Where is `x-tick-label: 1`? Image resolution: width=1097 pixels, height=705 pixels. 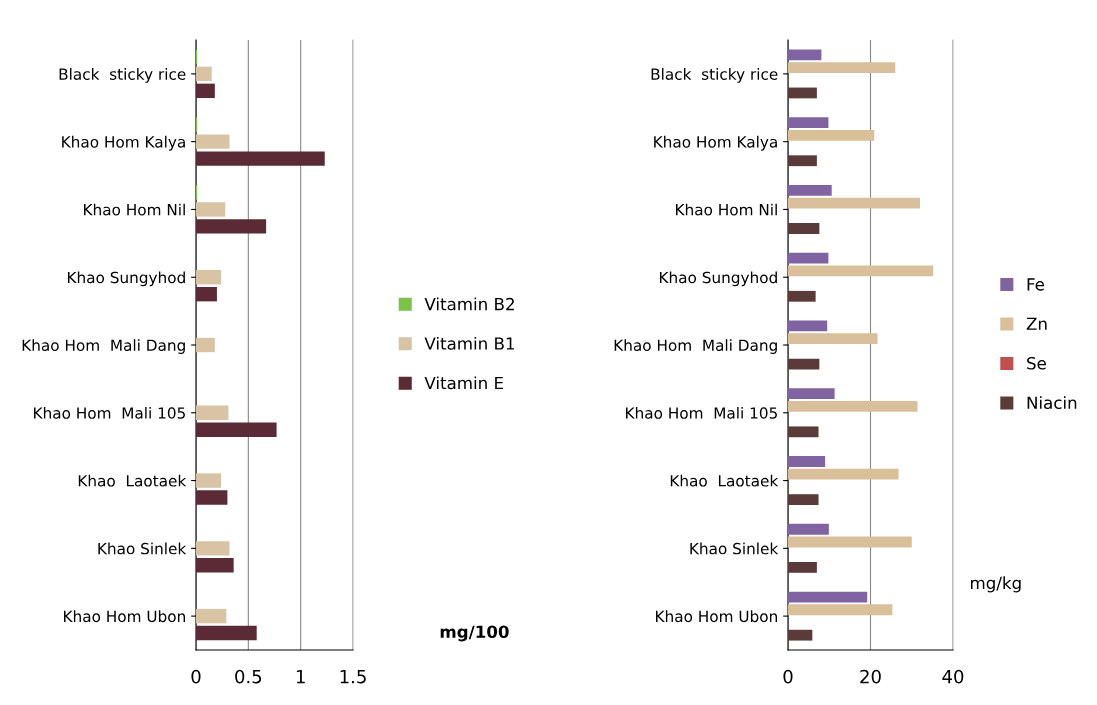
x-tick-label: 1 is located at coordinates (300, 677).